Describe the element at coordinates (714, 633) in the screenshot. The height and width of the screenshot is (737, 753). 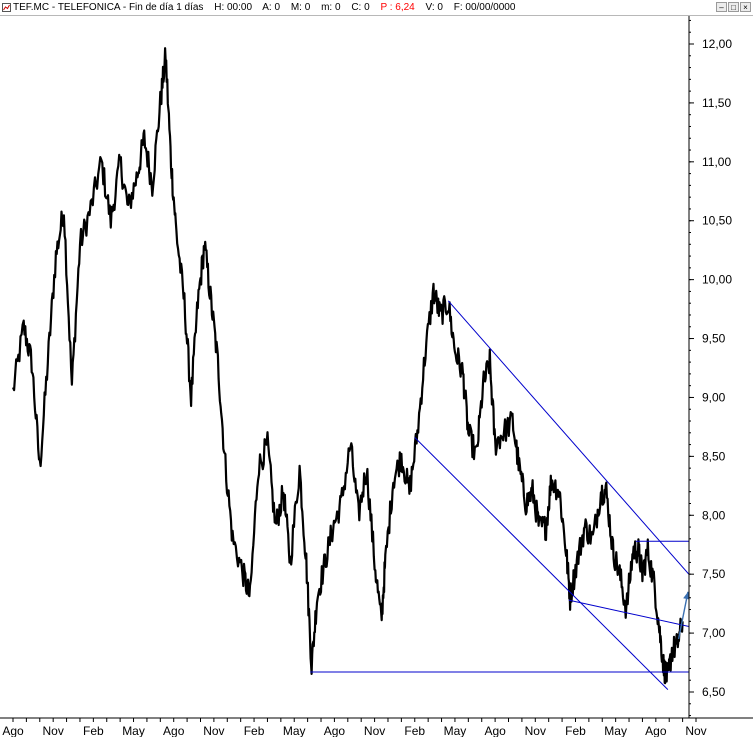
I see `y-tick-label: 7,00` at that location.